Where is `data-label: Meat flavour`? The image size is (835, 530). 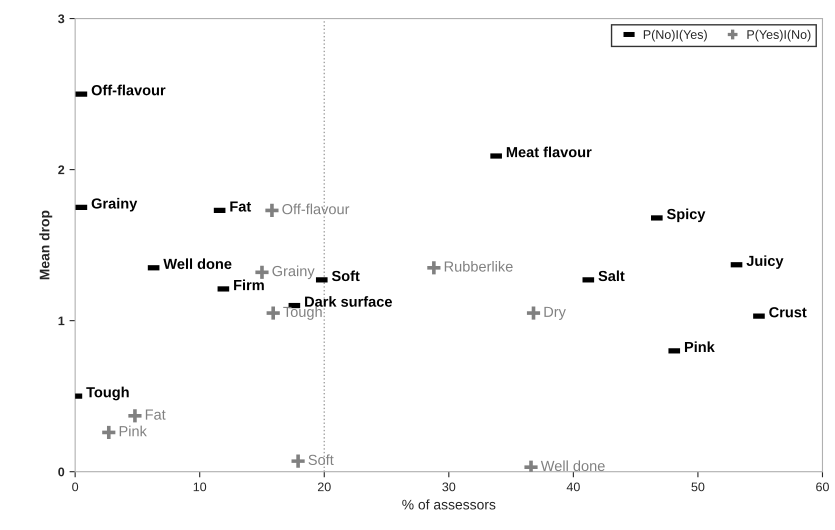 data-label: Meat flavour is located at coordinates (549, 152).